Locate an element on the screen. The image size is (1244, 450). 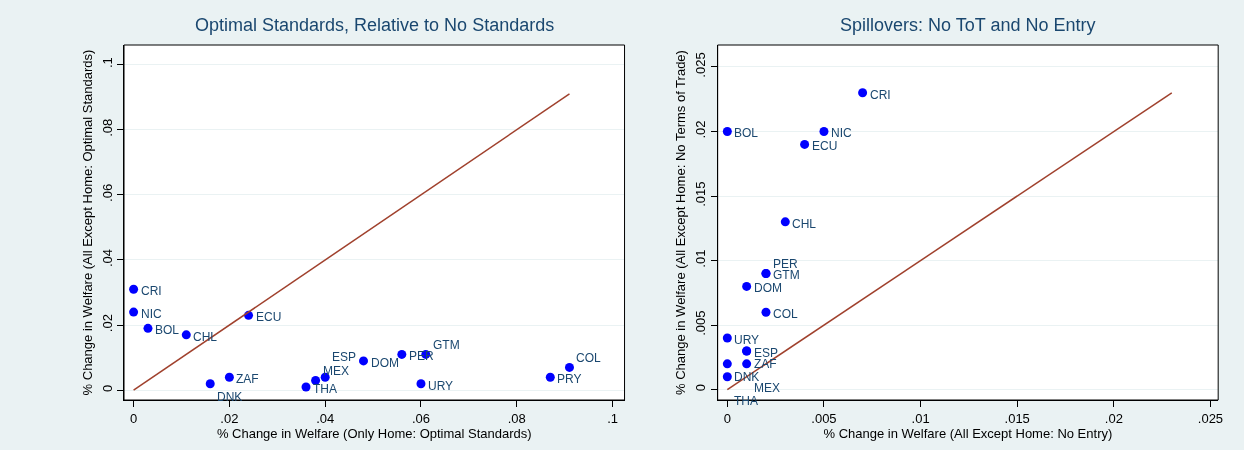
x-axis-title: % Change in Welfare (Only Home: Optimal Standards) is located at coordinates (374, 434).